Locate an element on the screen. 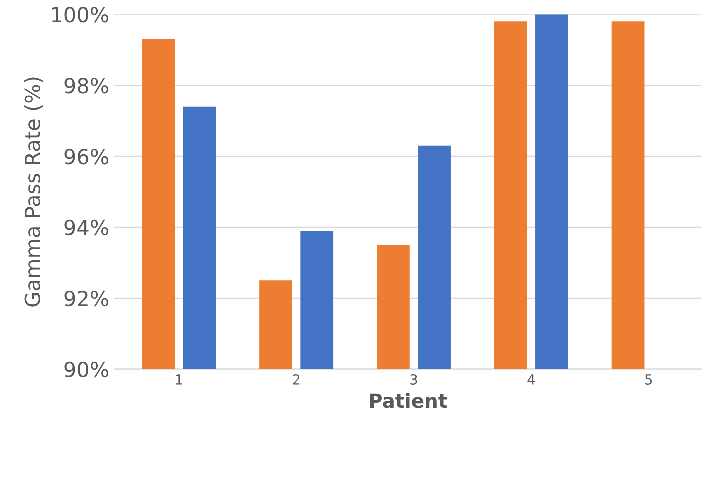 Image resolution: width=716 pixels, height=486 pixels. y-tick-label: 100% is located at coordinates (80, 15).